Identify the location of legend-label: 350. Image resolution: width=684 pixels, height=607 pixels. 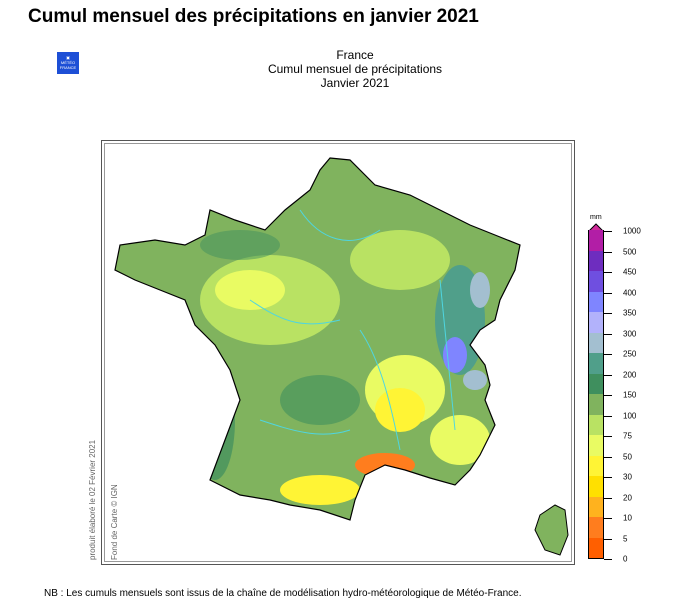
(630, 313).